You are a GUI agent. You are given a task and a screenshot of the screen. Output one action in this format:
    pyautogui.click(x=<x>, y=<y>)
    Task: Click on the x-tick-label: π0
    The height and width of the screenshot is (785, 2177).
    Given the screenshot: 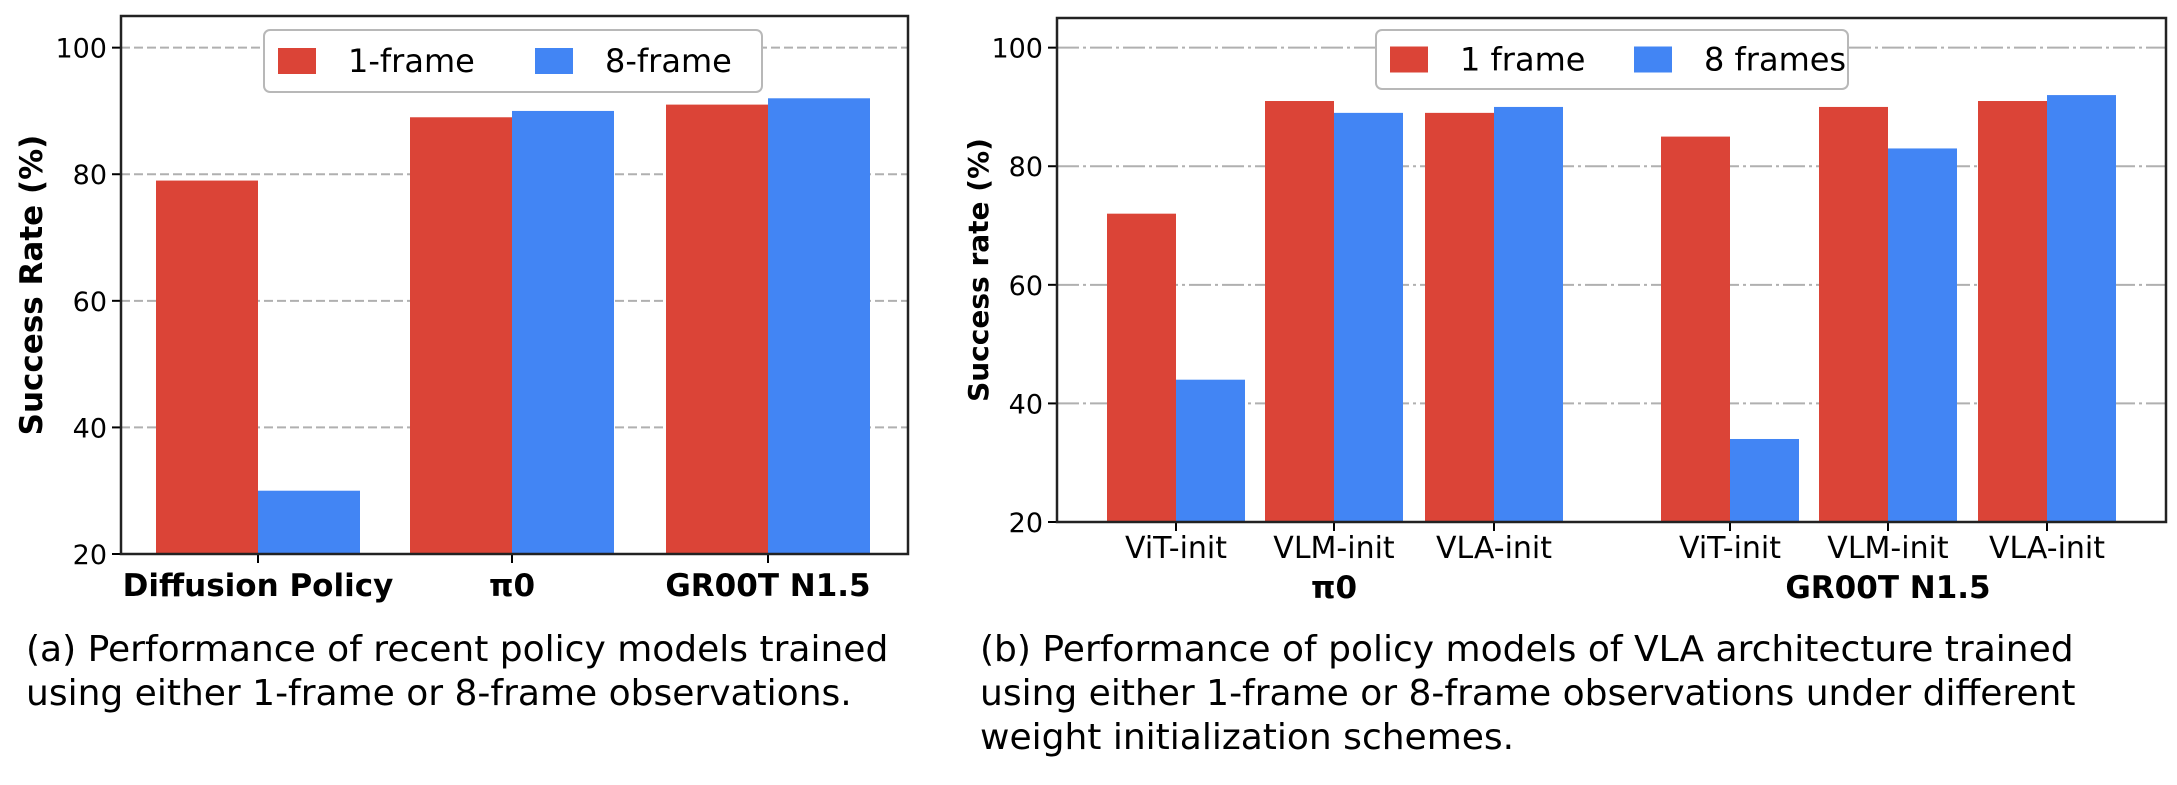 What is the action you would take?
    pyautogui.click(x=512, y=586)
    